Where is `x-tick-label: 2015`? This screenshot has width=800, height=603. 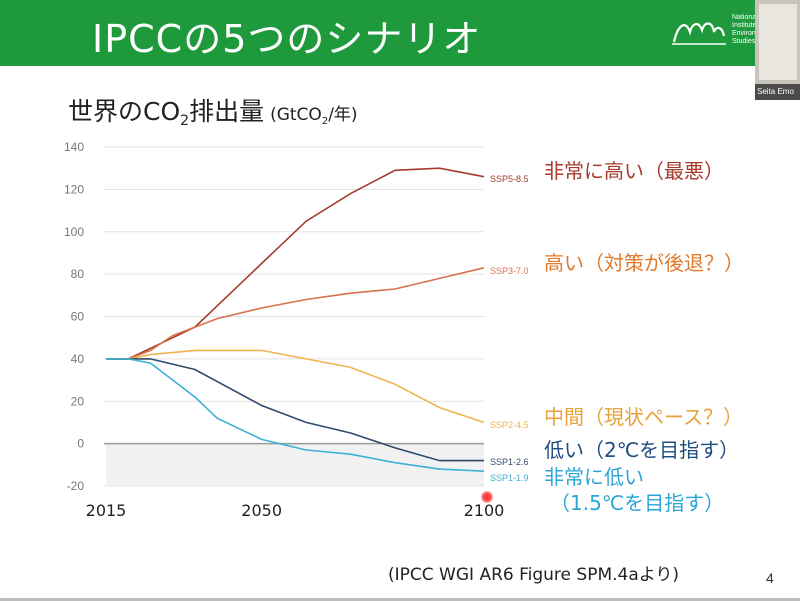 x-tick-label: 2015 is located at coordinates (106, 510).